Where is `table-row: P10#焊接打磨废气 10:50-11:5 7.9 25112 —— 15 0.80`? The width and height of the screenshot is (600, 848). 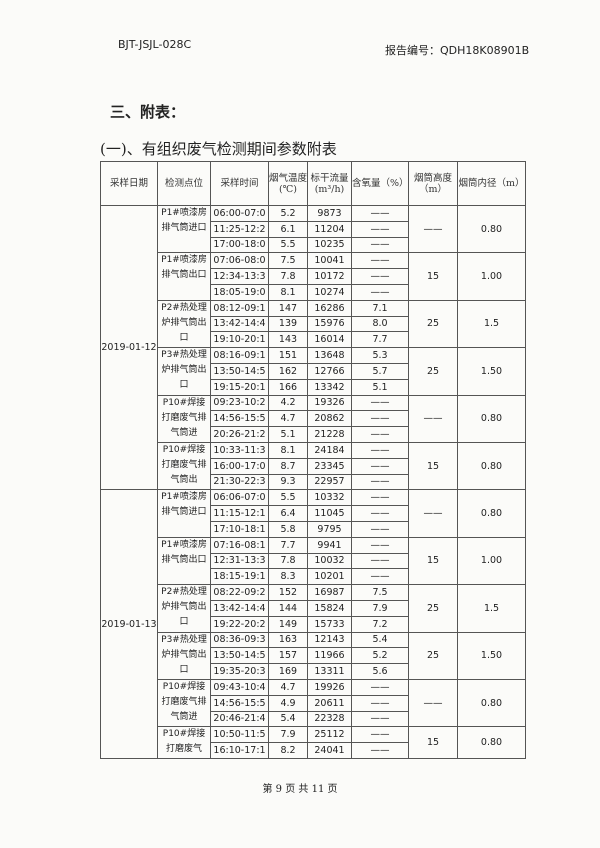 table-row: P10#焊接打磨废气 10:50-11:5 7.9 25112 —— 15 0.80 is located at coordinates (313, 742).